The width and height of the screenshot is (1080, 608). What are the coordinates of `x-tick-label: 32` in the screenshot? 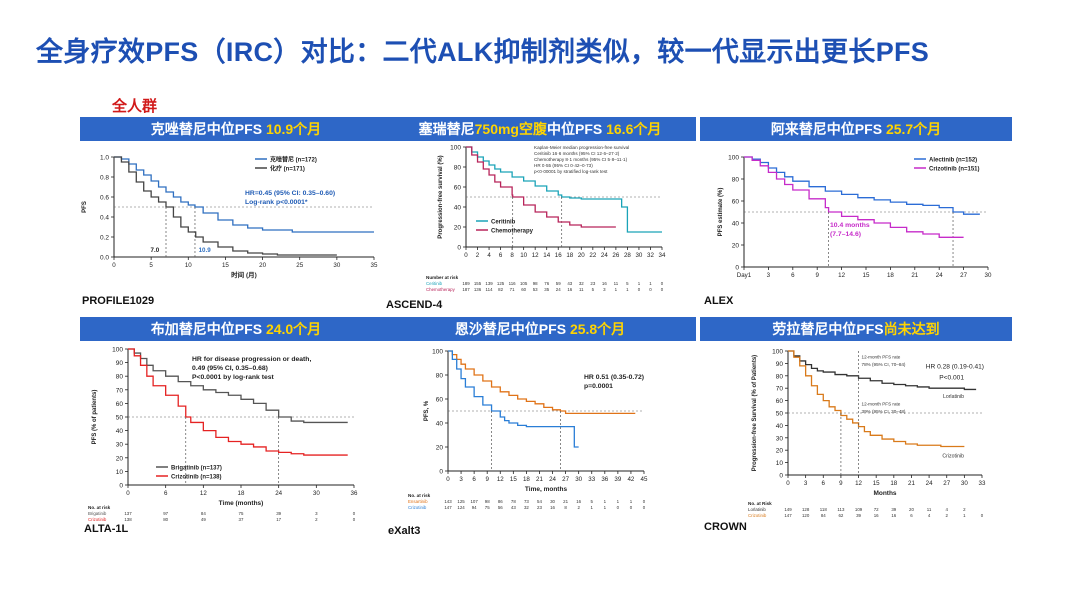 It's located at (650, 255).